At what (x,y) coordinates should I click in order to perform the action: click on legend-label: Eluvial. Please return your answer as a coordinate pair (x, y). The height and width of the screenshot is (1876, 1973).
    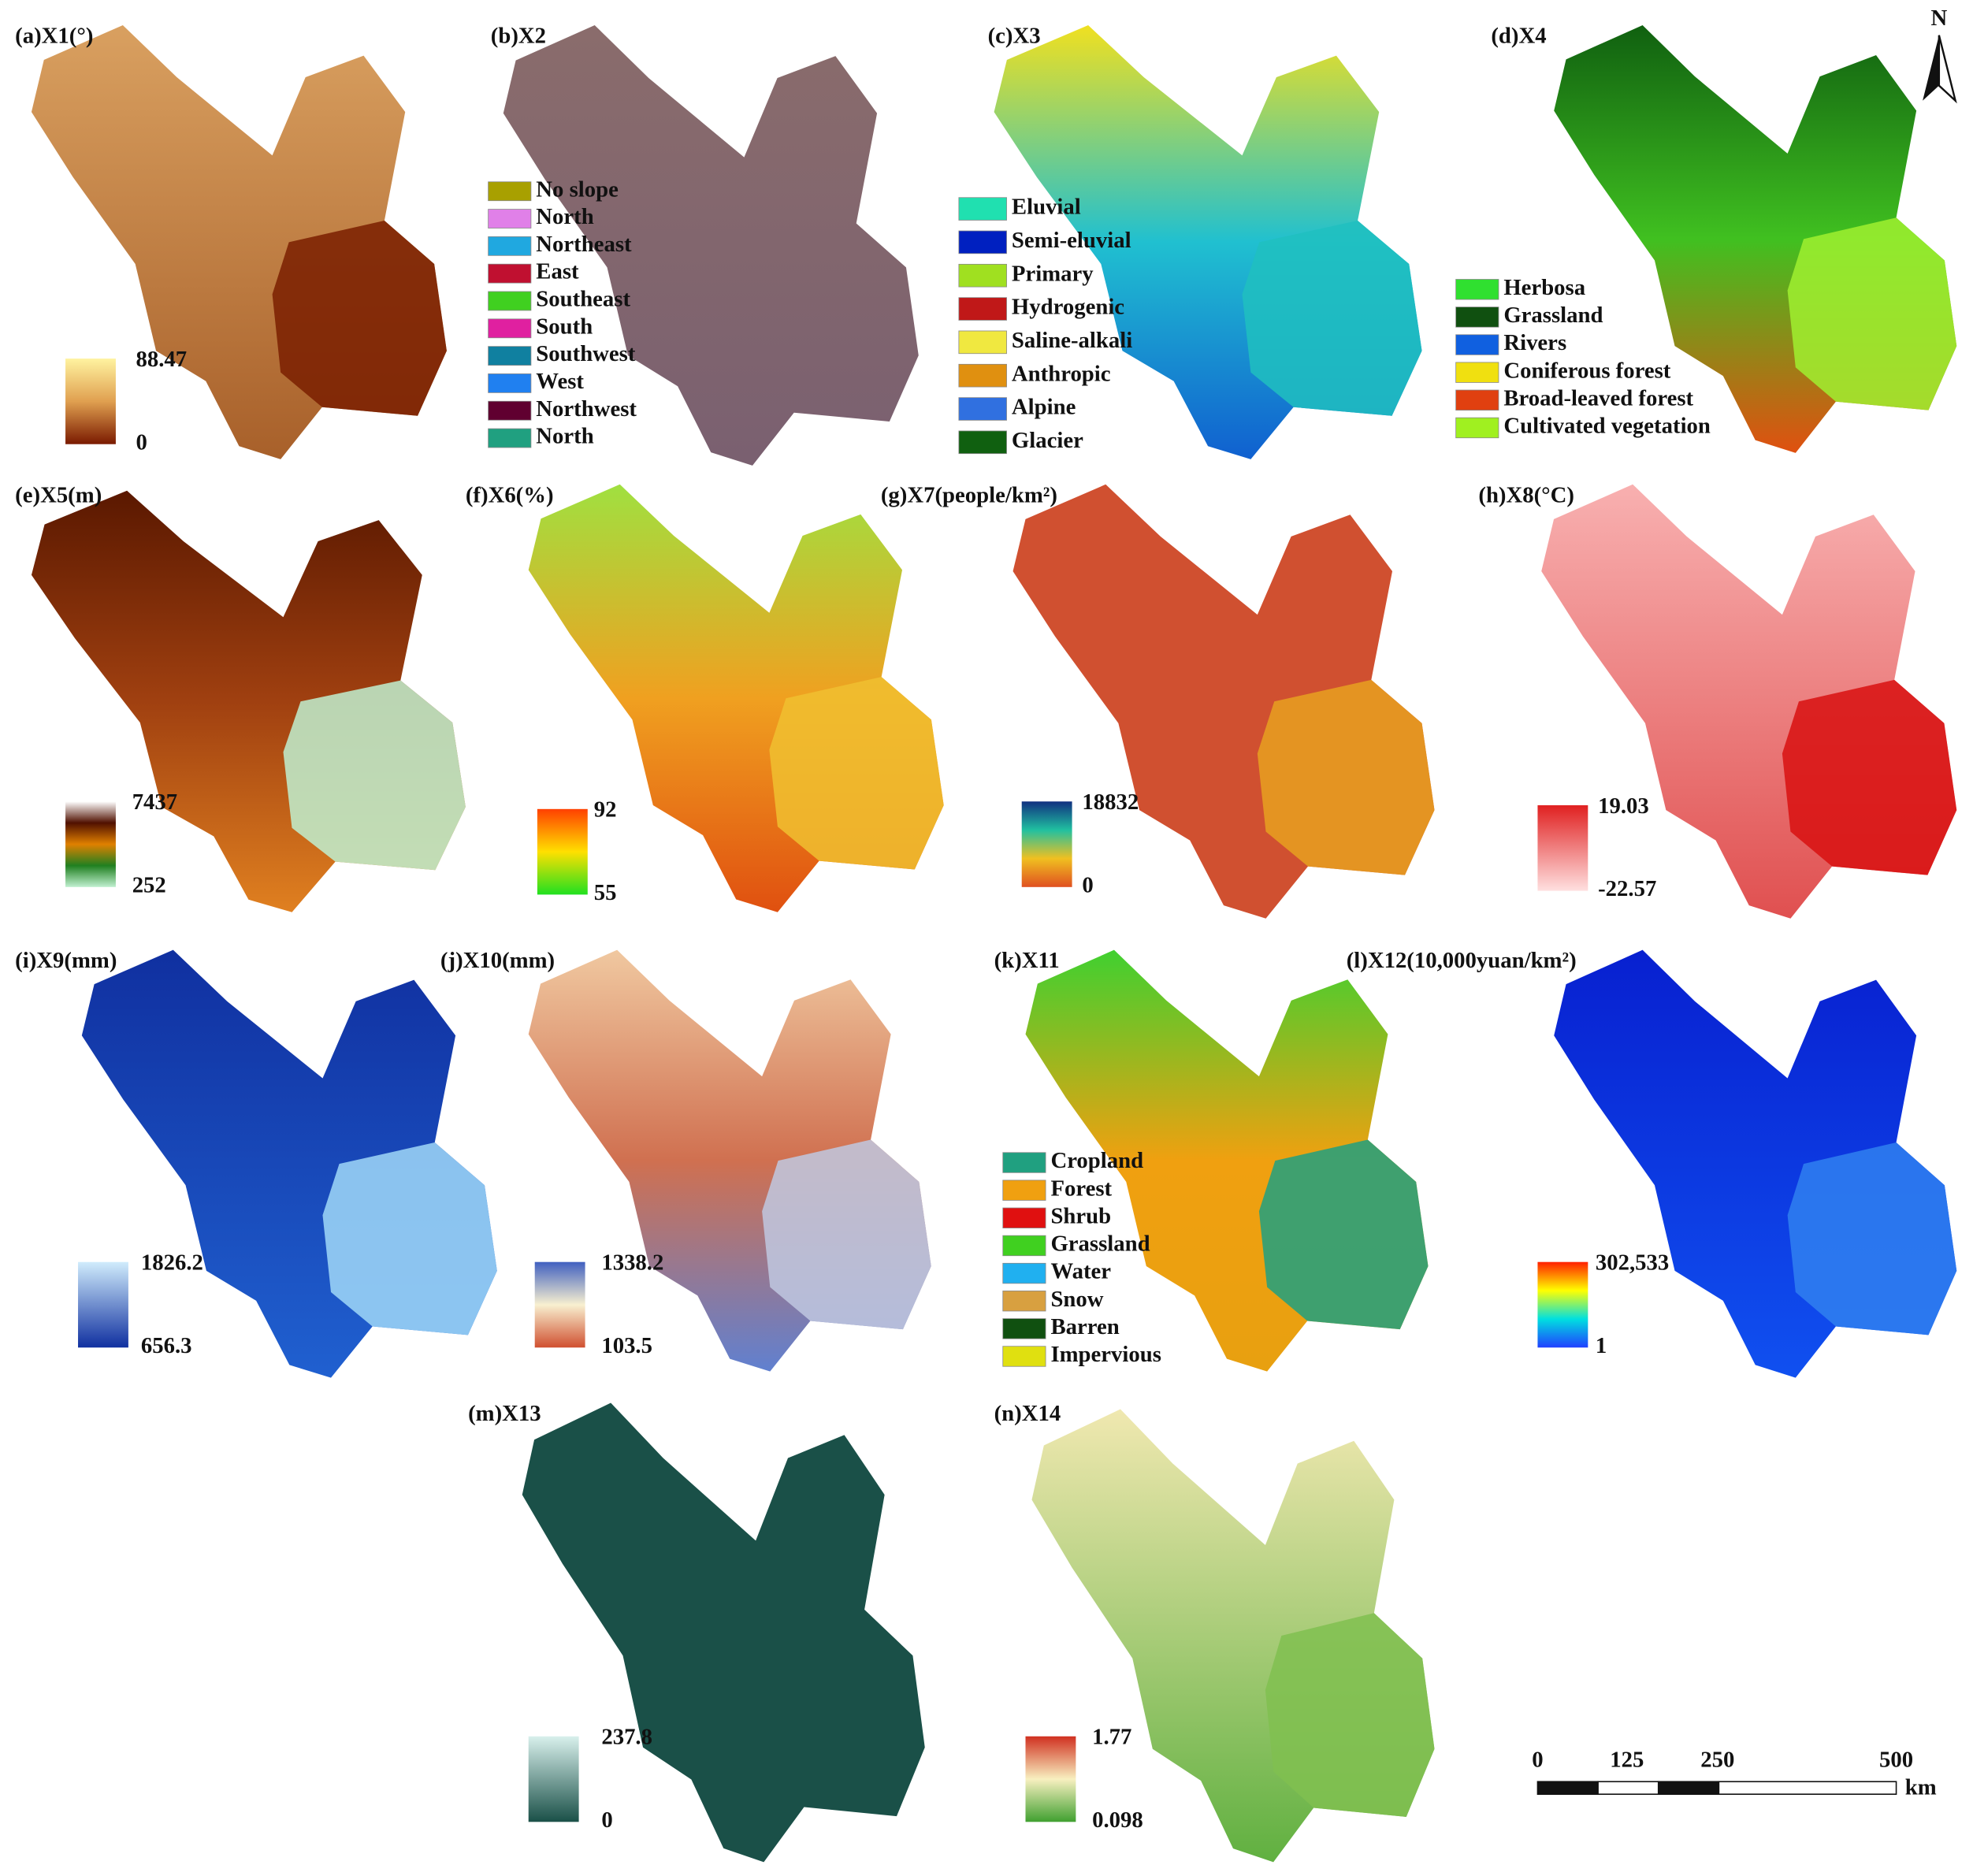
    Looking at the image, I should click on (1046, 207).